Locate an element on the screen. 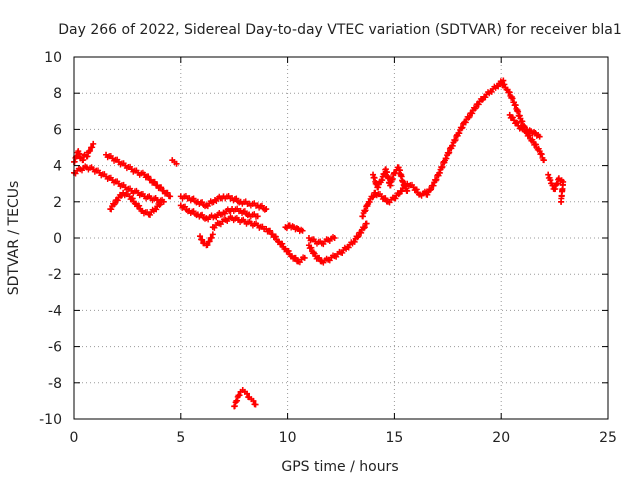 The image size is (640, 480). y-tick-label: 6 is located at coordinates (57, 130).